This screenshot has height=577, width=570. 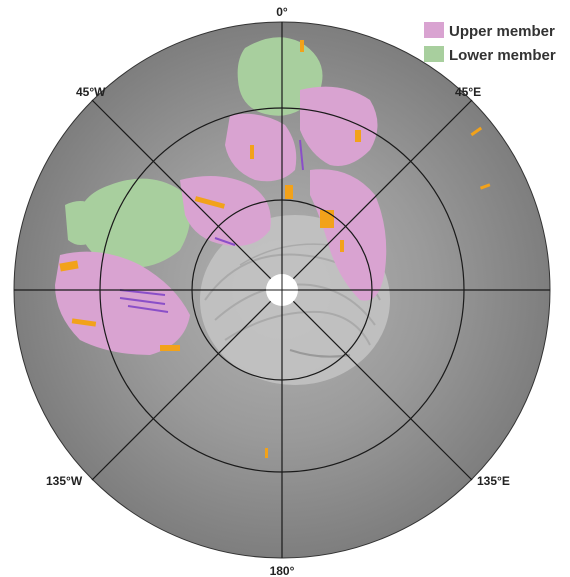 I want to click on legend-label-upper: Upper member, so click(x=502, y=31).